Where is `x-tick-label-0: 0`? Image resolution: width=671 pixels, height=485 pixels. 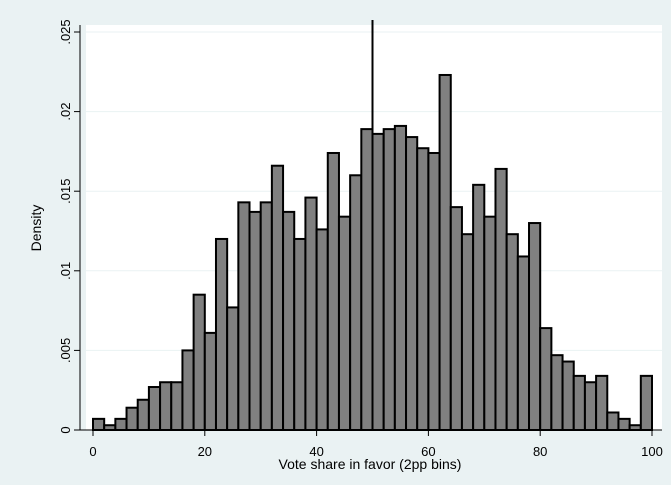 x-tick-label-0: 0 is located at coordinates (92, 451).